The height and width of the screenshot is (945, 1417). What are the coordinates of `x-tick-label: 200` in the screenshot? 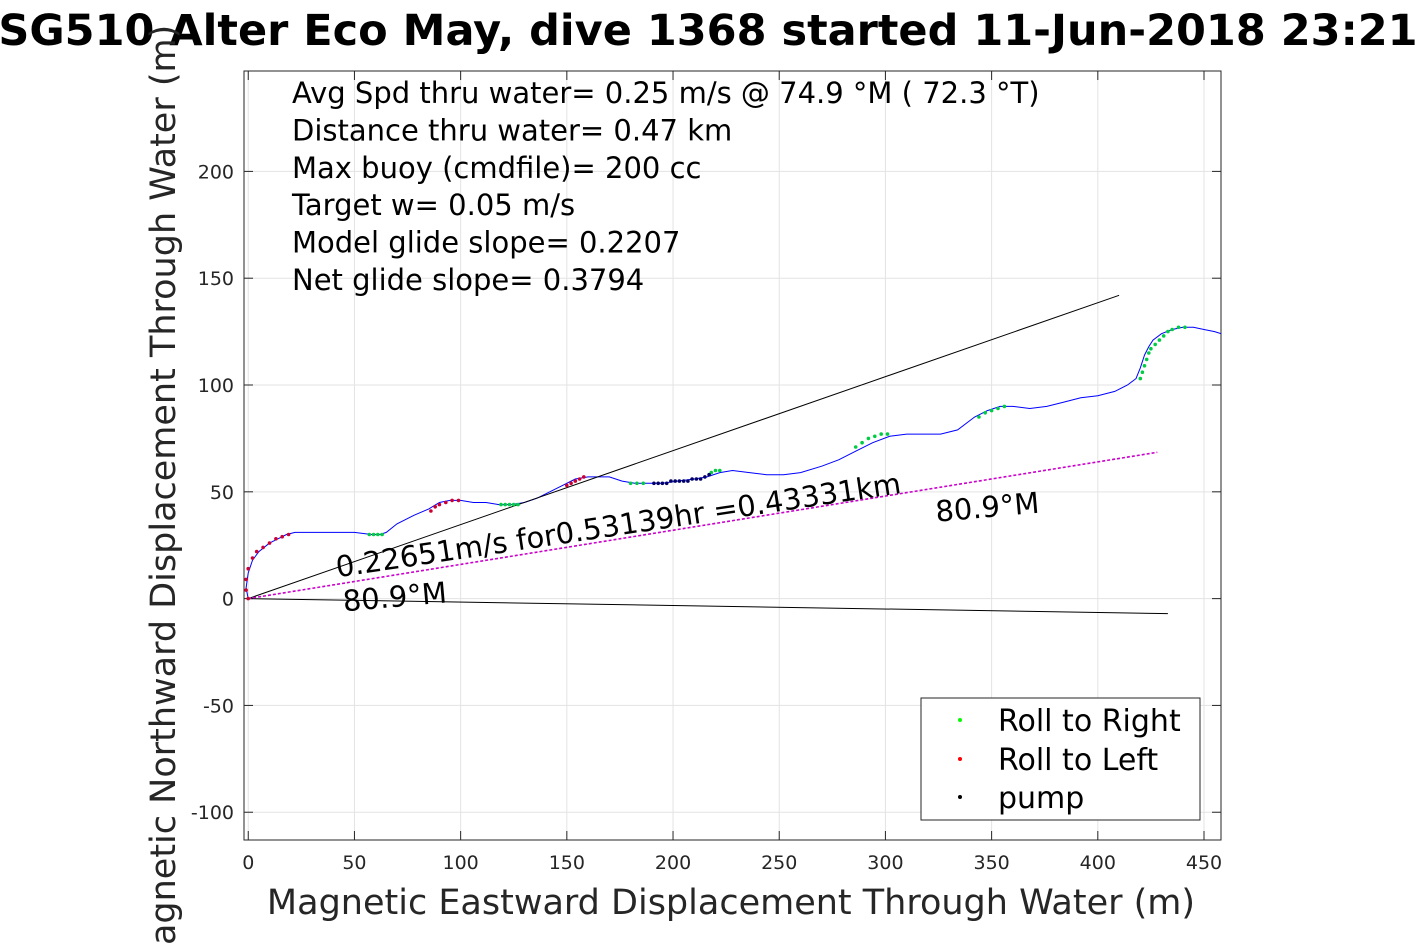 It's located at (673, 863).